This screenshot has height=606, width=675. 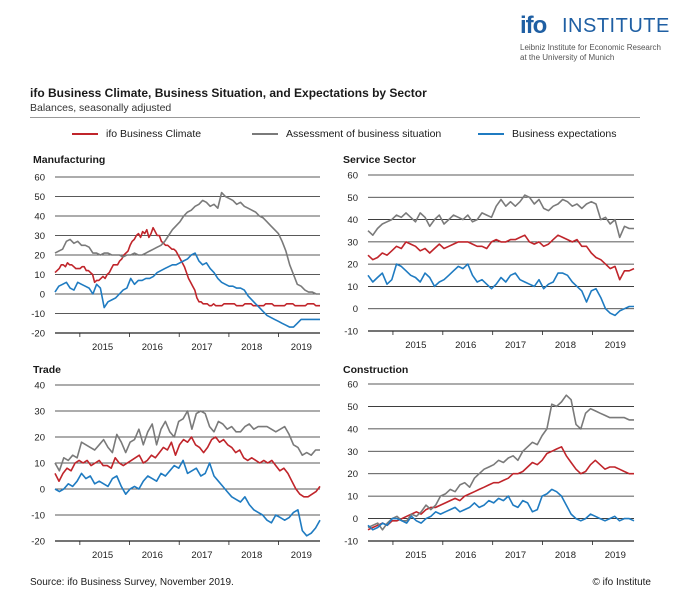 What do you see at coordinates (251, 555) in the screenshot?
I see `trade-xtick-2018: 2018` at bounding box center [251, 555].